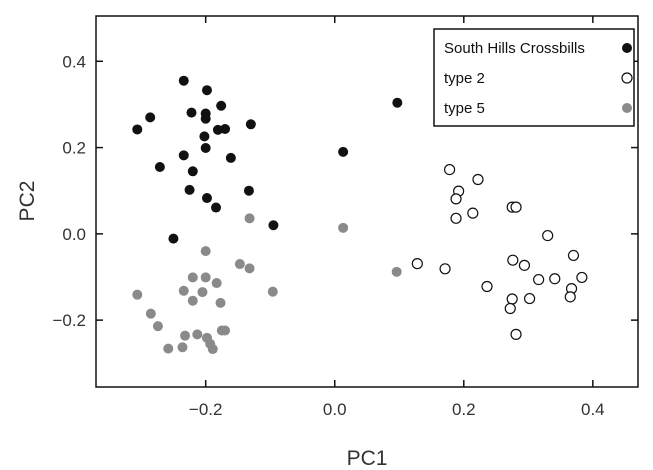 This screenshot has width=653, height=470. I want to click on x-tick-label: 0.4, so click(593, 409).